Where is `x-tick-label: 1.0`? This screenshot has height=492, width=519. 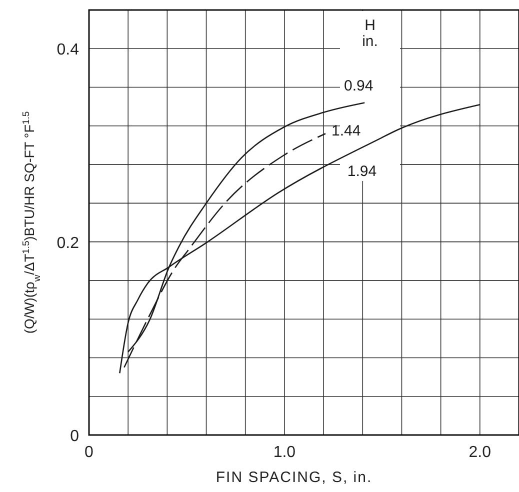
x-tick-label: 1.0 is located at coordinates (284, 452).